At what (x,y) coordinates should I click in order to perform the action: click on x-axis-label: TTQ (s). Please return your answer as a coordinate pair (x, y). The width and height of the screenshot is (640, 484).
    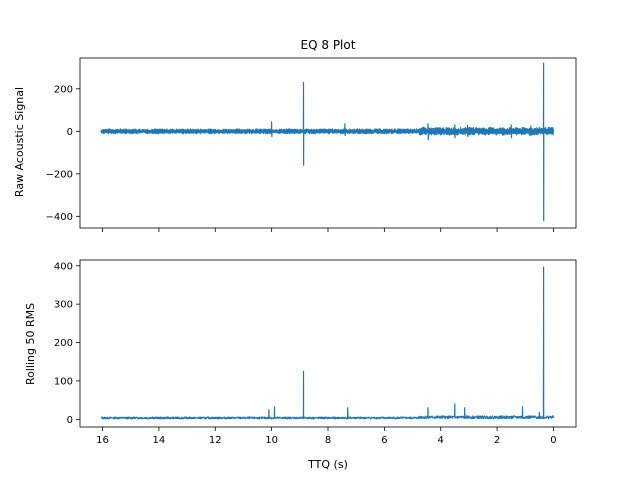
    Looking at the image, I should click on (327, 464).